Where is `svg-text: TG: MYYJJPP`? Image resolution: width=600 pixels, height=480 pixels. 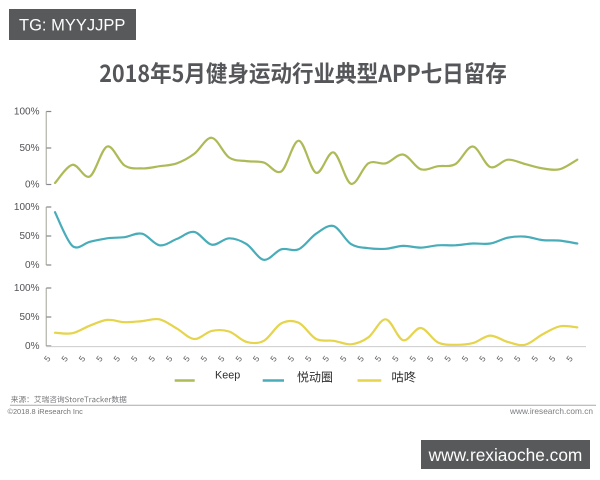 svg-text: TG: MYYJJPP is located at coordinates (72, 26).